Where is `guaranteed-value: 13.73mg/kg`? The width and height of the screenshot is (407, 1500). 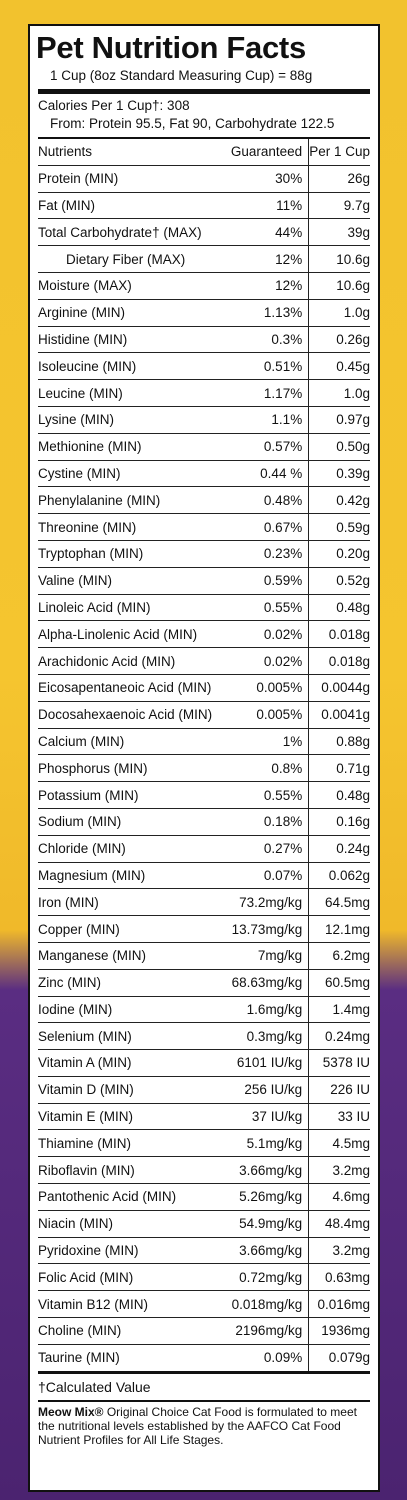
guaranteed-value: 13.73mg/kg is located at coordinates (263, 929).